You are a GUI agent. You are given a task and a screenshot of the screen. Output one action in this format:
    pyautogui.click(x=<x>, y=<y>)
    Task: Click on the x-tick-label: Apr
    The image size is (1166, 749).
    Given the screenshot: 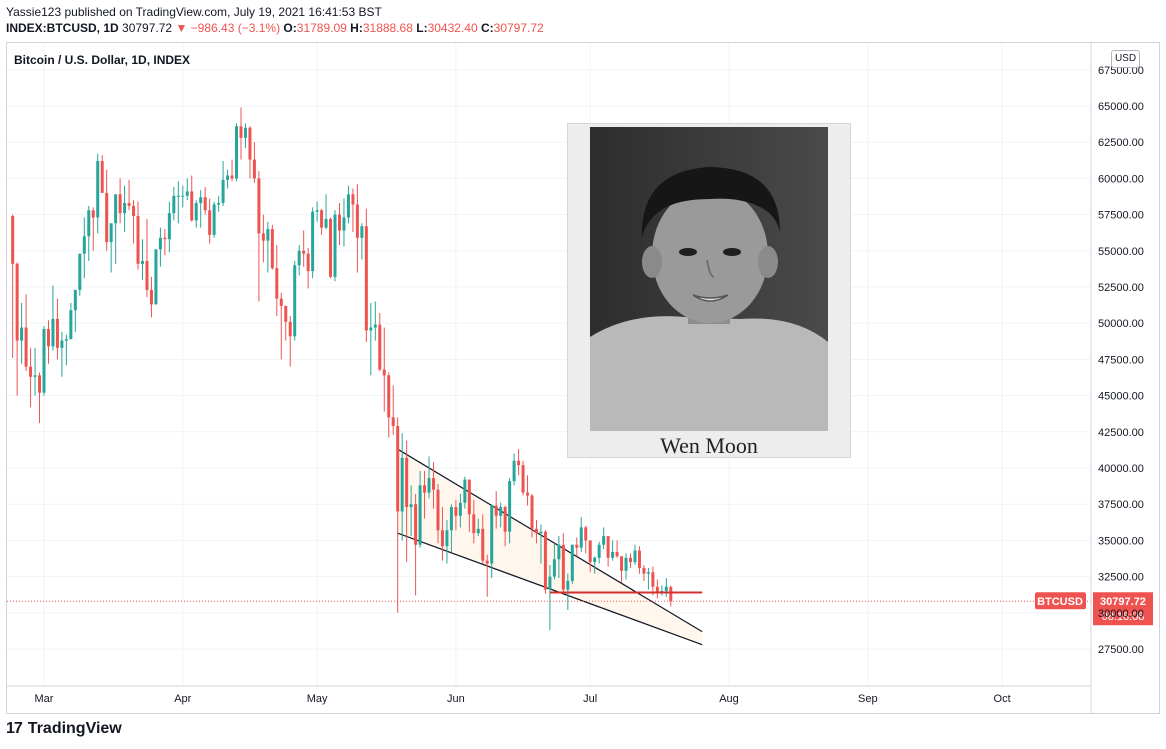 What is the action you would take?
    pyautogui.click(x=182, y=699)
    